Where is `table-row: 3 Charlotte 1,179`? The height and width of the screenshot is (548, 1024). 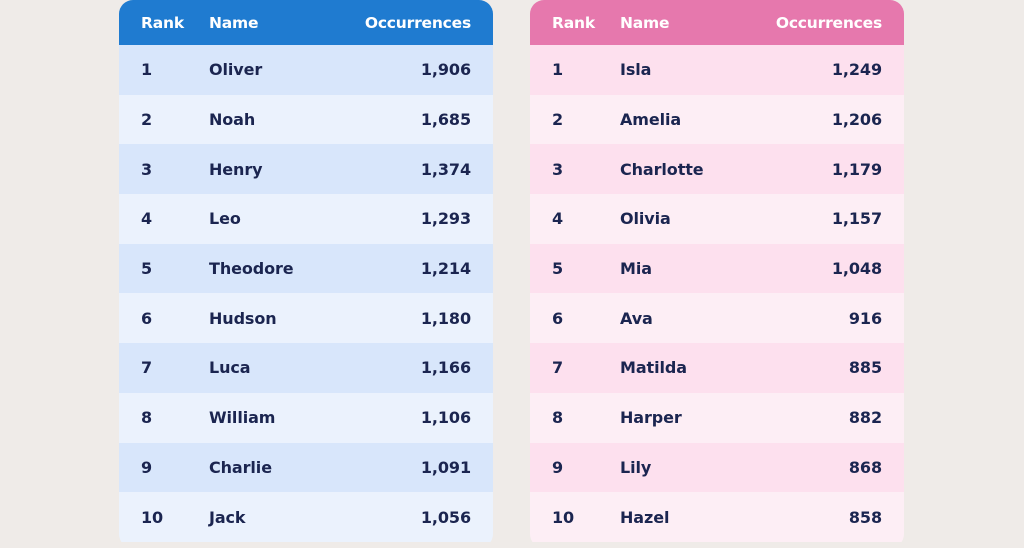
table-row: 3 Charlotte 1,179 is located at coordinates (717, 169).